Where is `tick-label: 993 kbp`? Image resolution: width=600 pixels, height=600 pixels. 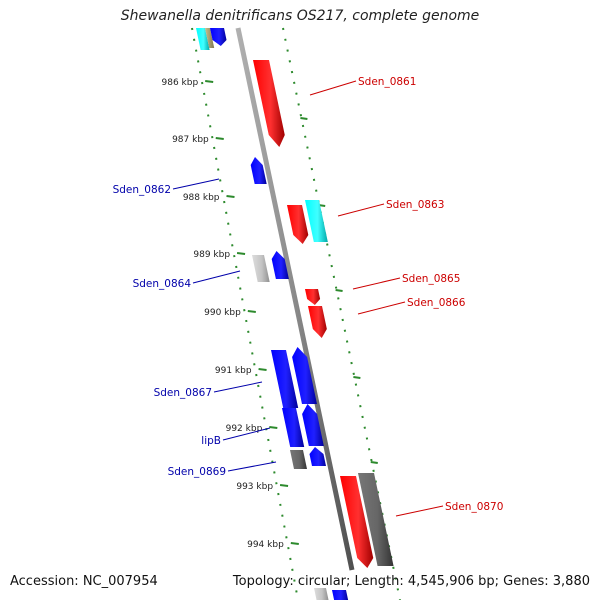
tick-label: 993 kbp is located at coordinates (254, 487).